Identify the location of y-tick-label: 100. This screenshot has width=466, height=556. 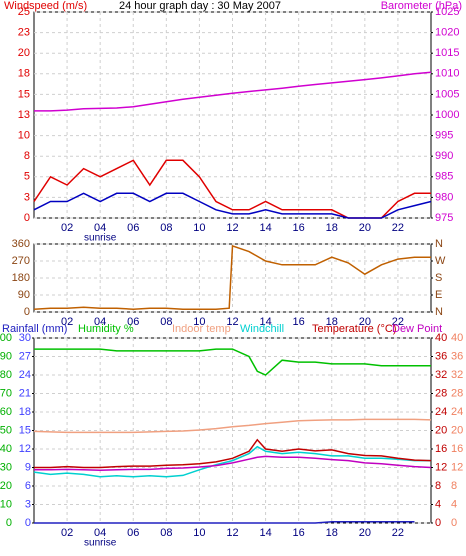
(6, 338).